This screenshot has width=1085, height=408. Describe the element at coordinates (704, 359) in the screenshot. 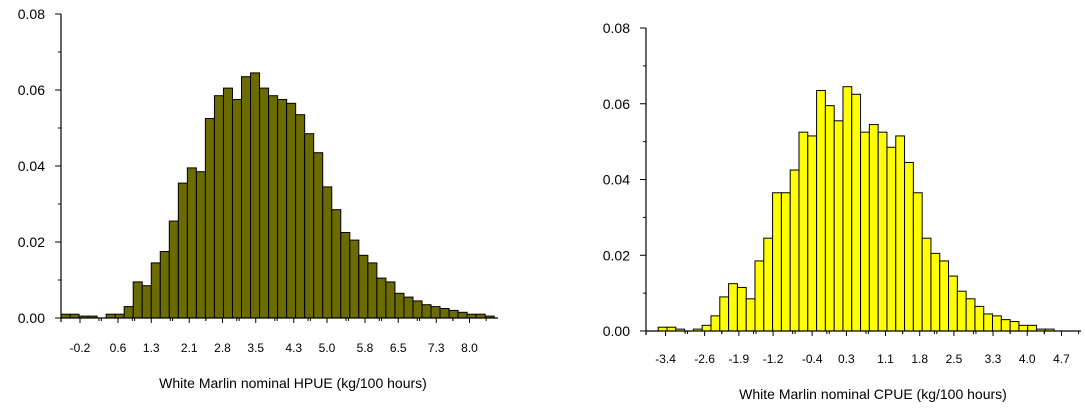

I see `x-tick-label: -2.6` at that location.